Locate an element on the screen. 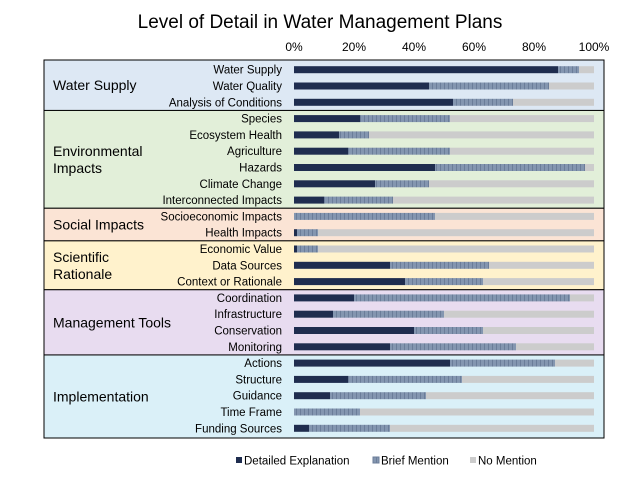  row-label: Monitoring is located at coordinates (255, 348).